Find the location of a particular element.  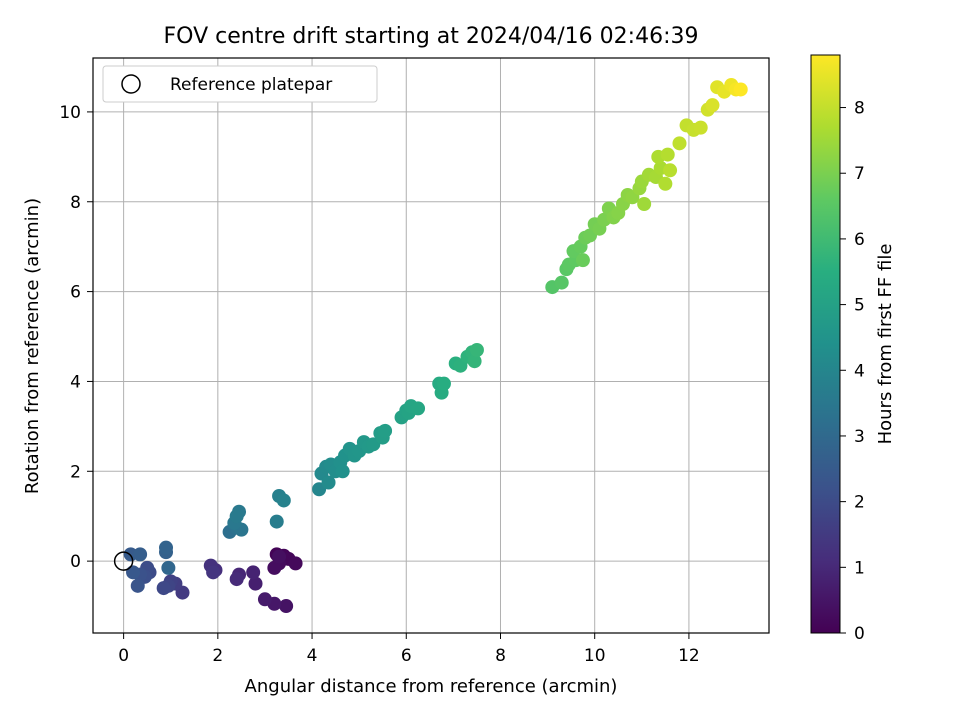

y-tick-label: 0 is located at coordinates (75, 562).